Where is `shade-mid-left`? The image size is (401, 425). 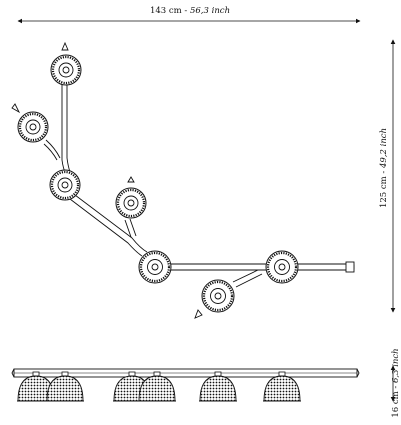 shade-mid-left is located at coordinates (65, 185).